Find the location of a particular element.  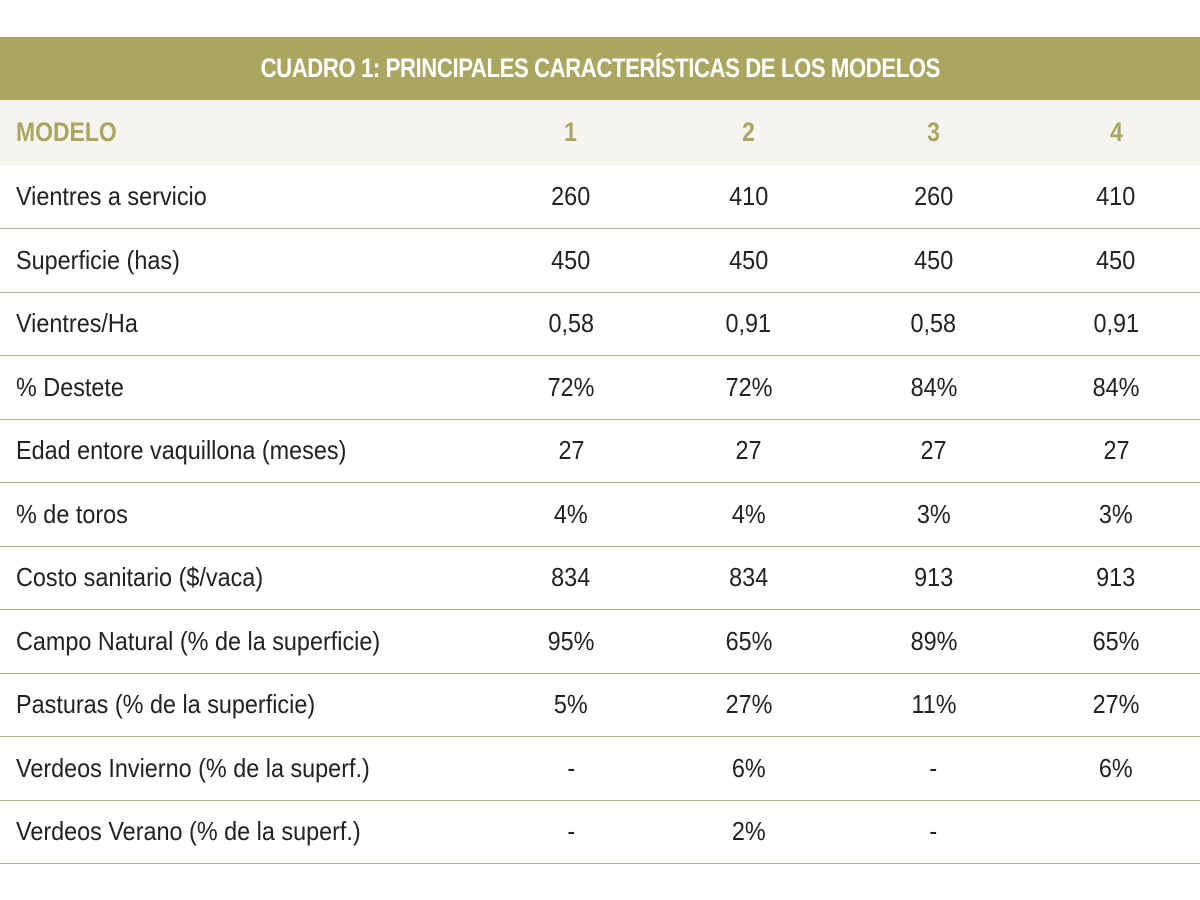

cell-model-2: 4% is located at coordinates (748, 513).